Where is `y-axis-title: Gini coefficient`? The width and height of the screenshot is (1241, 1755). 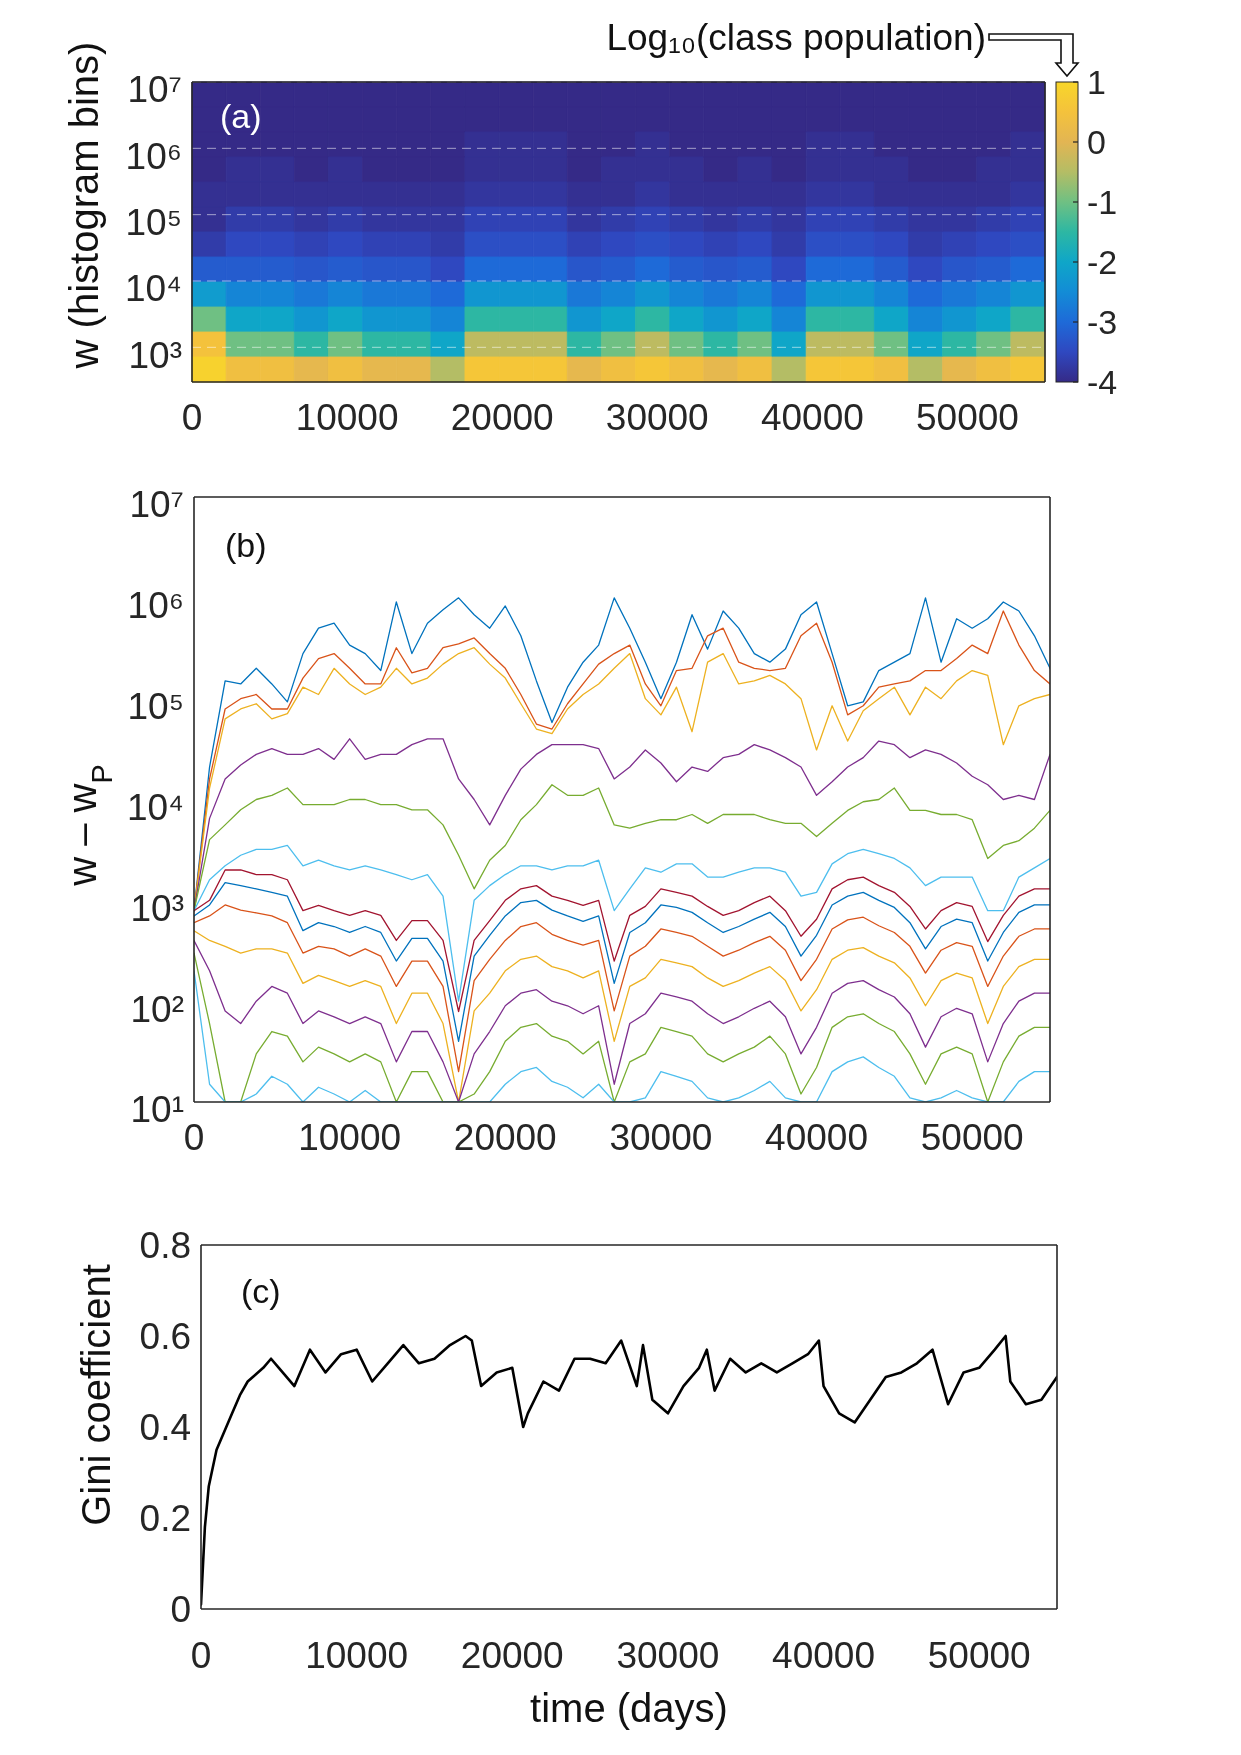 y-axis-title: Gini coefficient is located at coordinates (96, 1395).